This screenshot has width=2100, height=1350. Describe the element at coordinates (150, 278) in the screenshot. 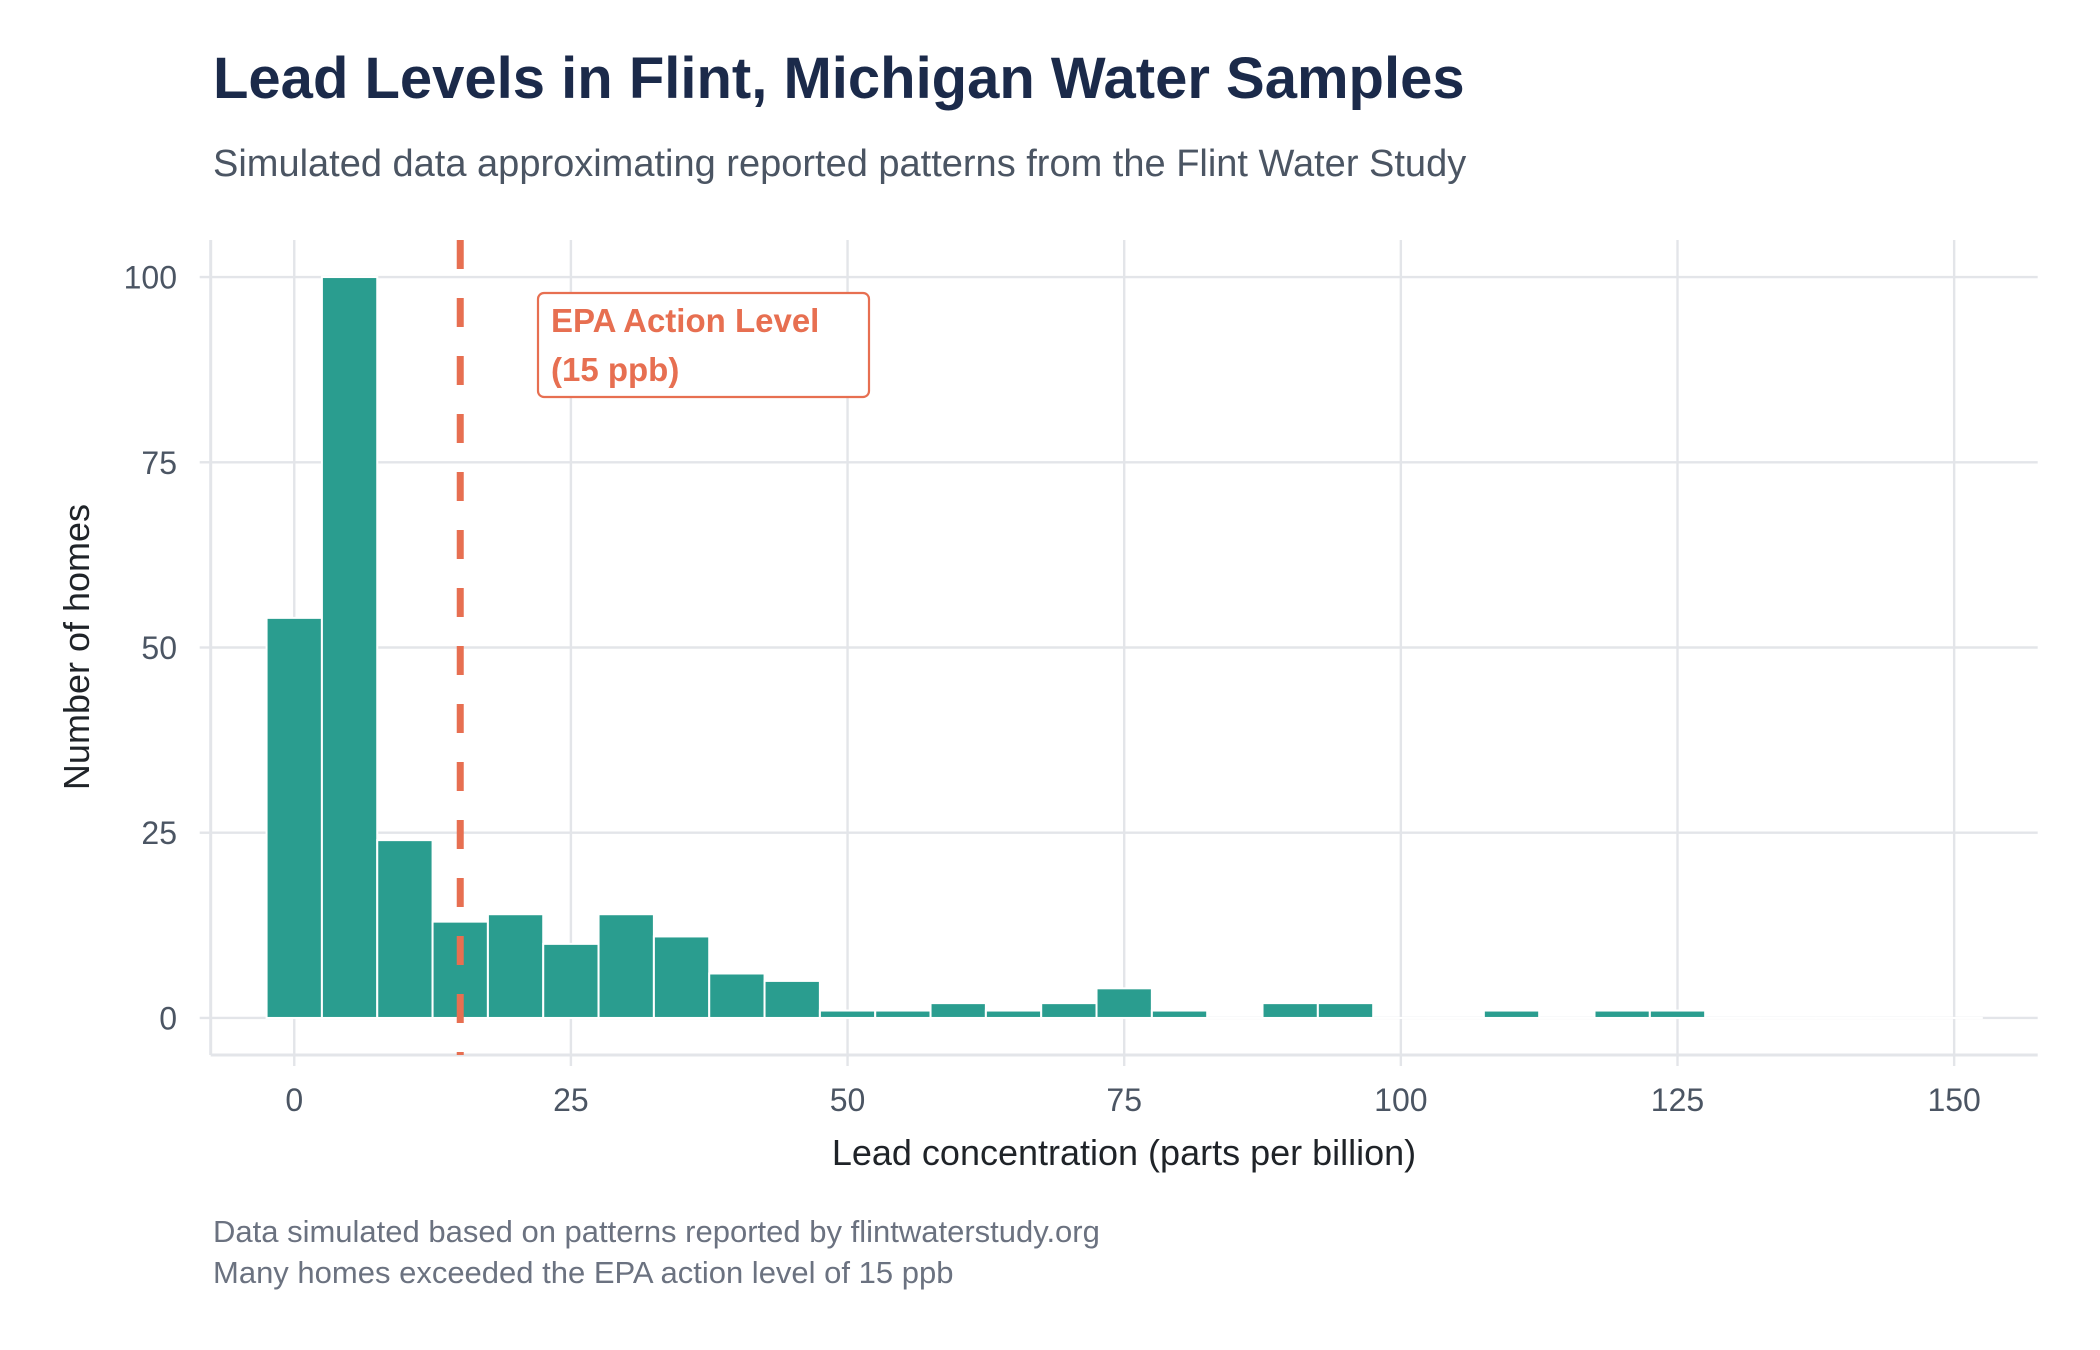

I see `y-tick-label: 100` at that location.